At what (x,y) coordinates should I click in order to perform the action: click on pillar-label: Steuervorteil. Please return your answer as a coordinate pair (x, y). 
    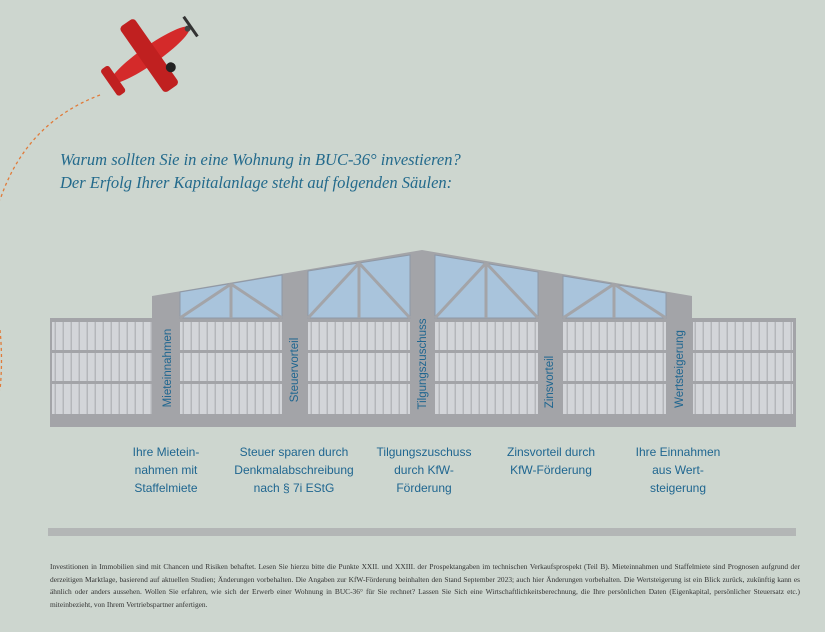
    Looking at the image, I should click on (295, 370).